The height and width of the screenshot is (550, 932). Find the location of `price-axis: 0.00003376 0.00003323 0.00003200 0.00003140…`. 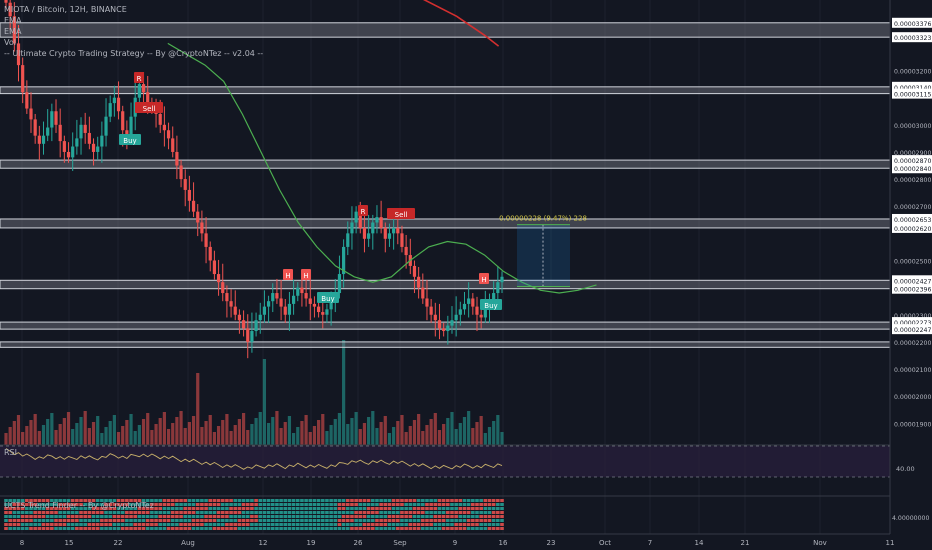

price-axis: 0.00003376 0.00003323 0.00003200 0.00003140… is located at coordinates (910, 275).